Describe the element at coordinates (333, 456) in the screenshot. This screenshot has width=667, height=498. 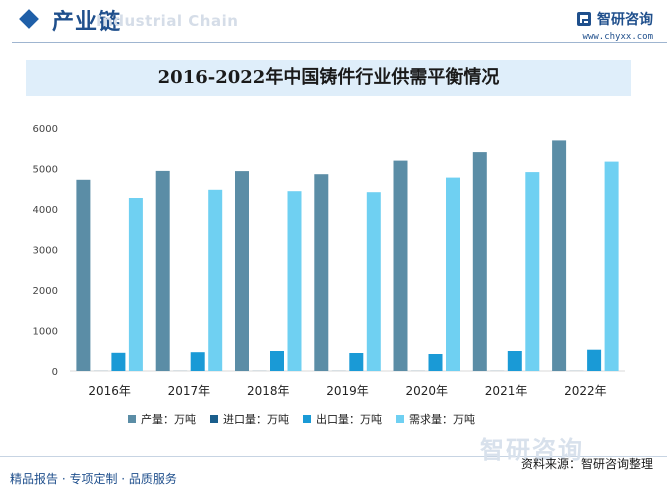
I see `footer-divider` at that location.